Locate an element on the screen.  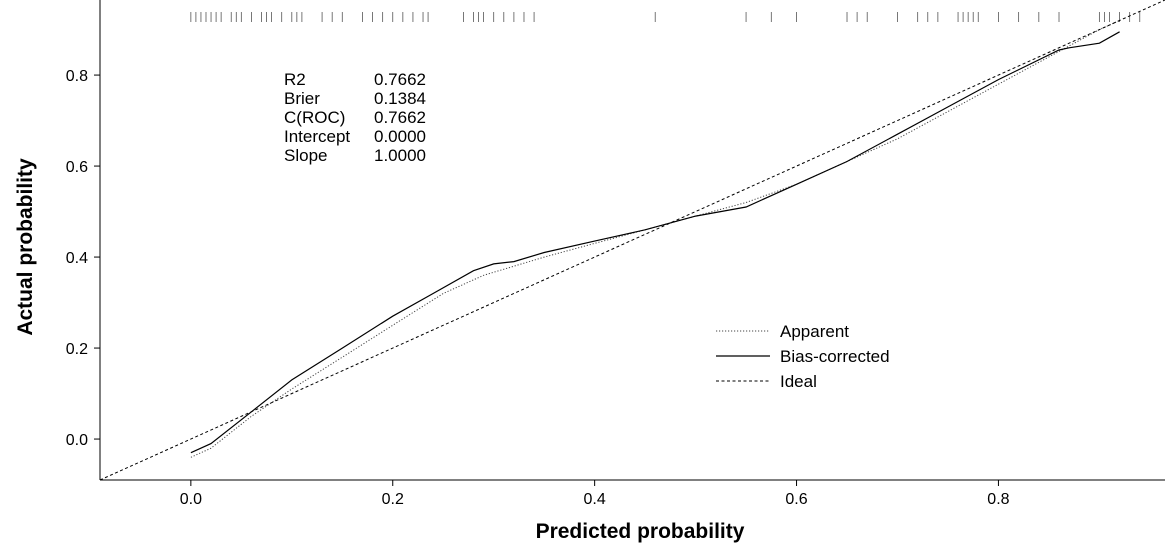
stat-name: C(ROC) is located at coordinates (314, 117).